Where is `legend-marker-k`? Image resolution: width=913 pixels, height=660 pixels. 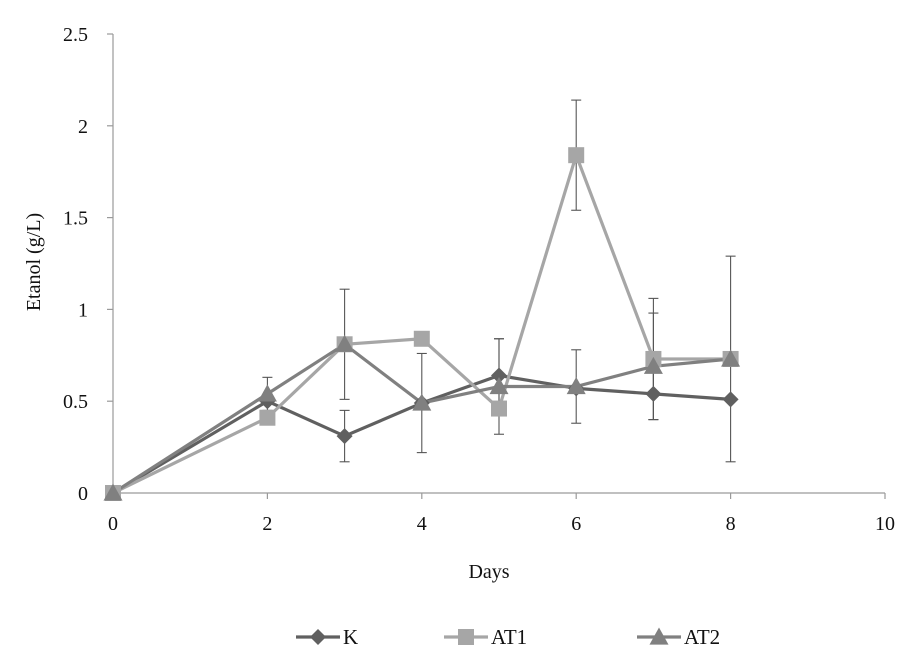 legend-marker-k is located at coordinates (318, 637).